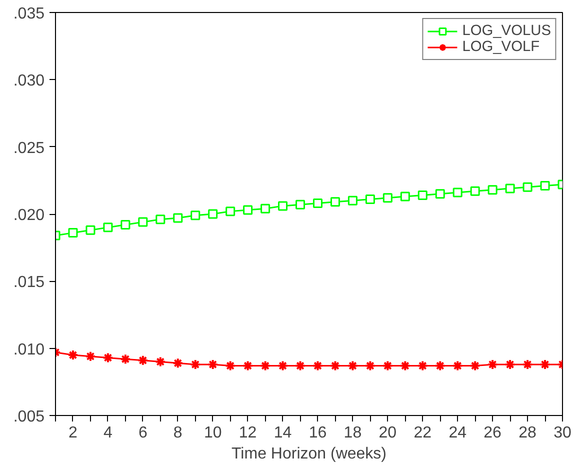  I want to click on y-tick-label: .005, so click(29, 417).